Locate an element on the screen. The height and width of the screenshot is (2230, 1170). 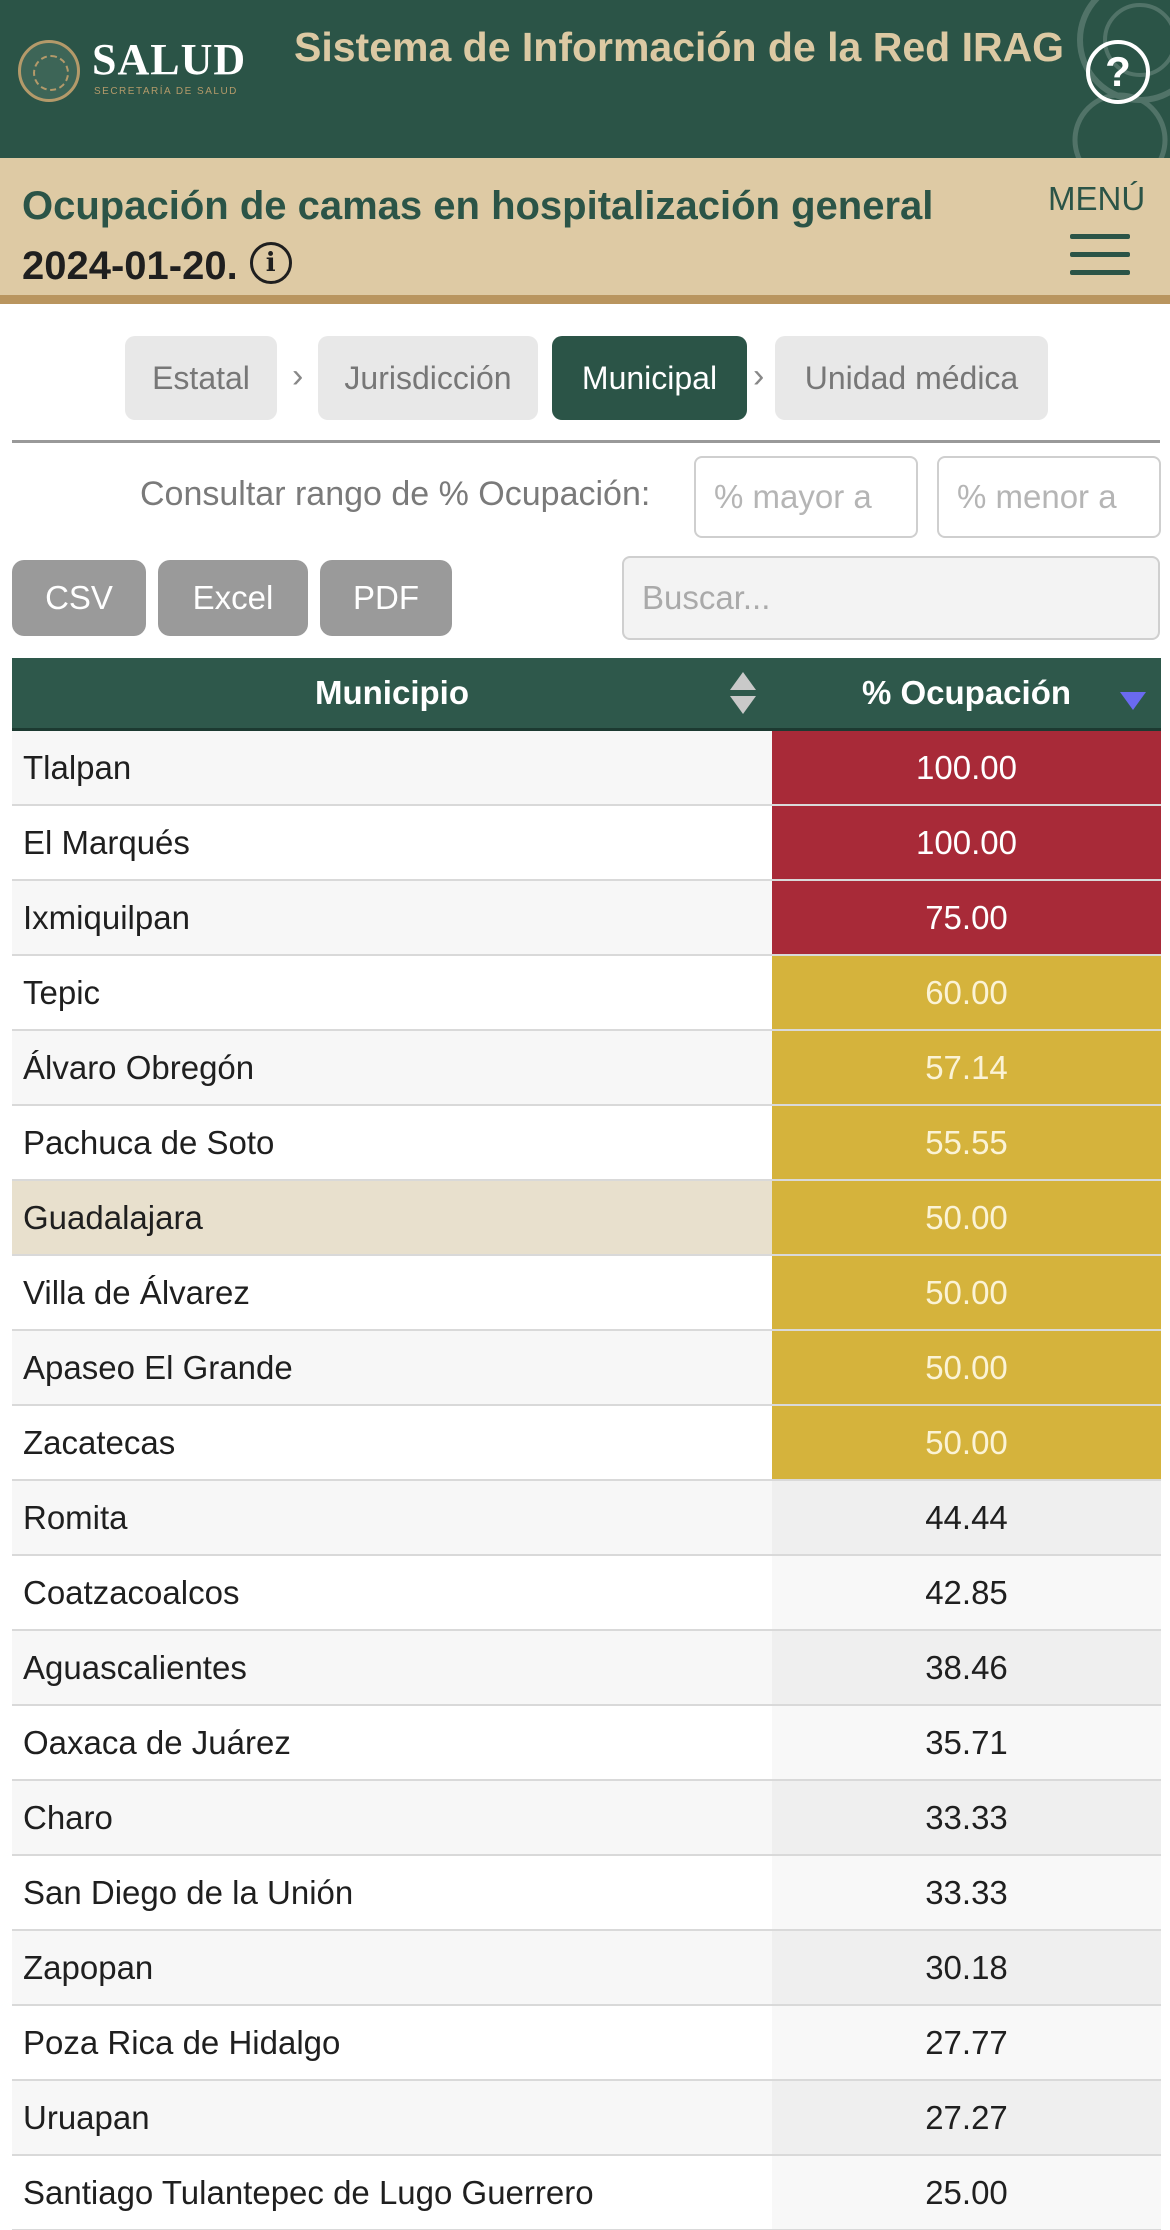
ocupacion-cell: 75.00 is located at coordinates (966, 917).